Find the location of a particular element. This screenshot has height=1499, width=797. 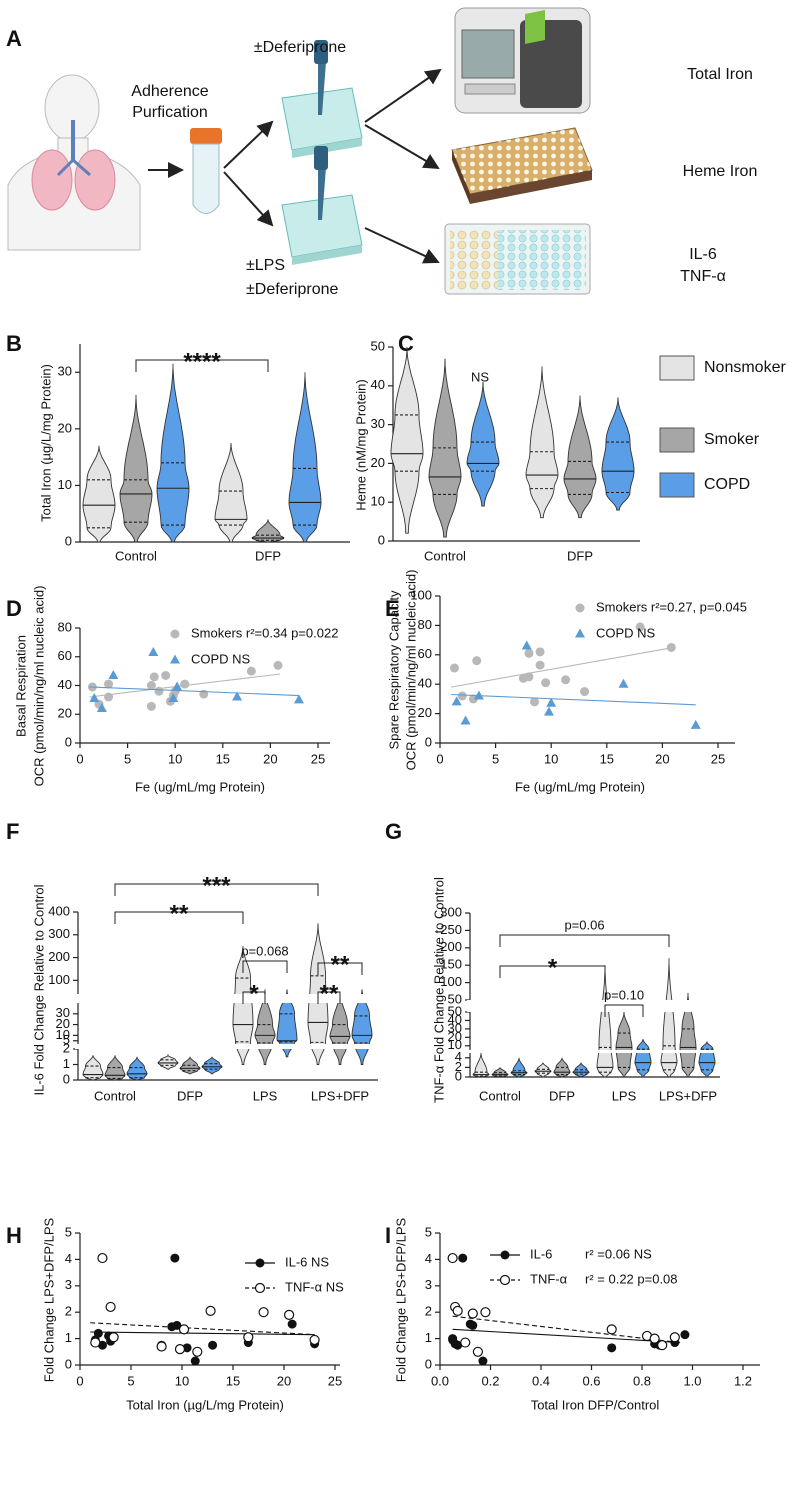

y-tick-label: 1 is located at coordinates (428, 1337).